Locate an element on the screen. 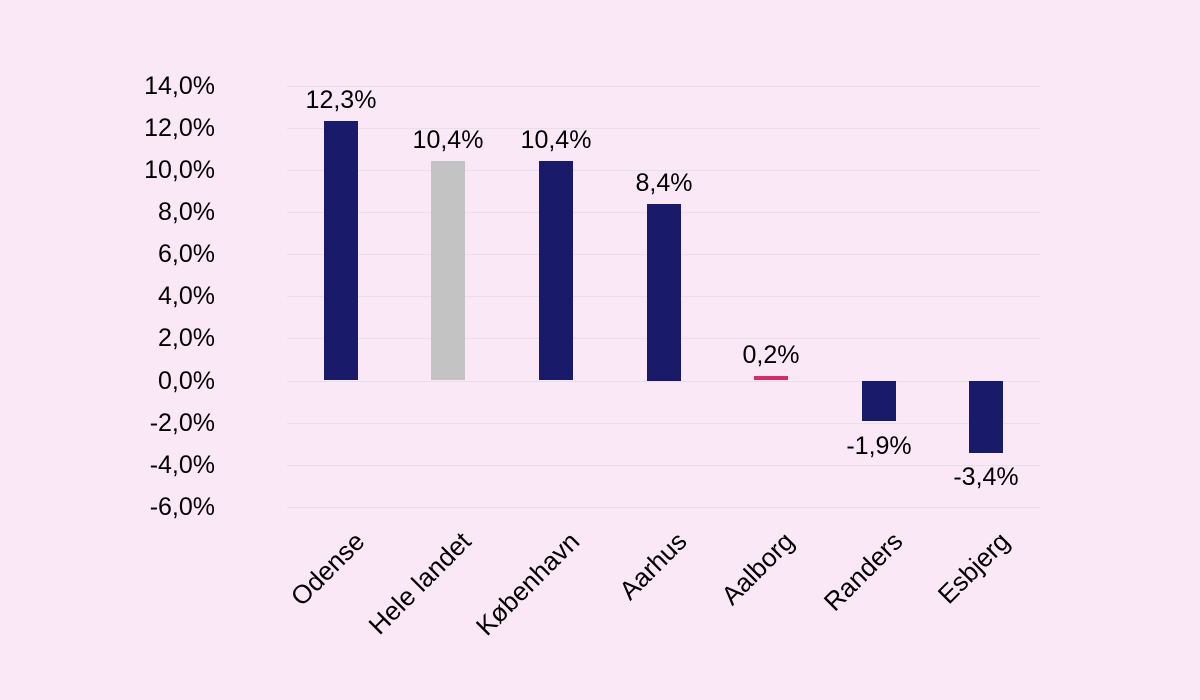 The image size is (1200, 700). bar-randers is located at coordinates (879, 401).